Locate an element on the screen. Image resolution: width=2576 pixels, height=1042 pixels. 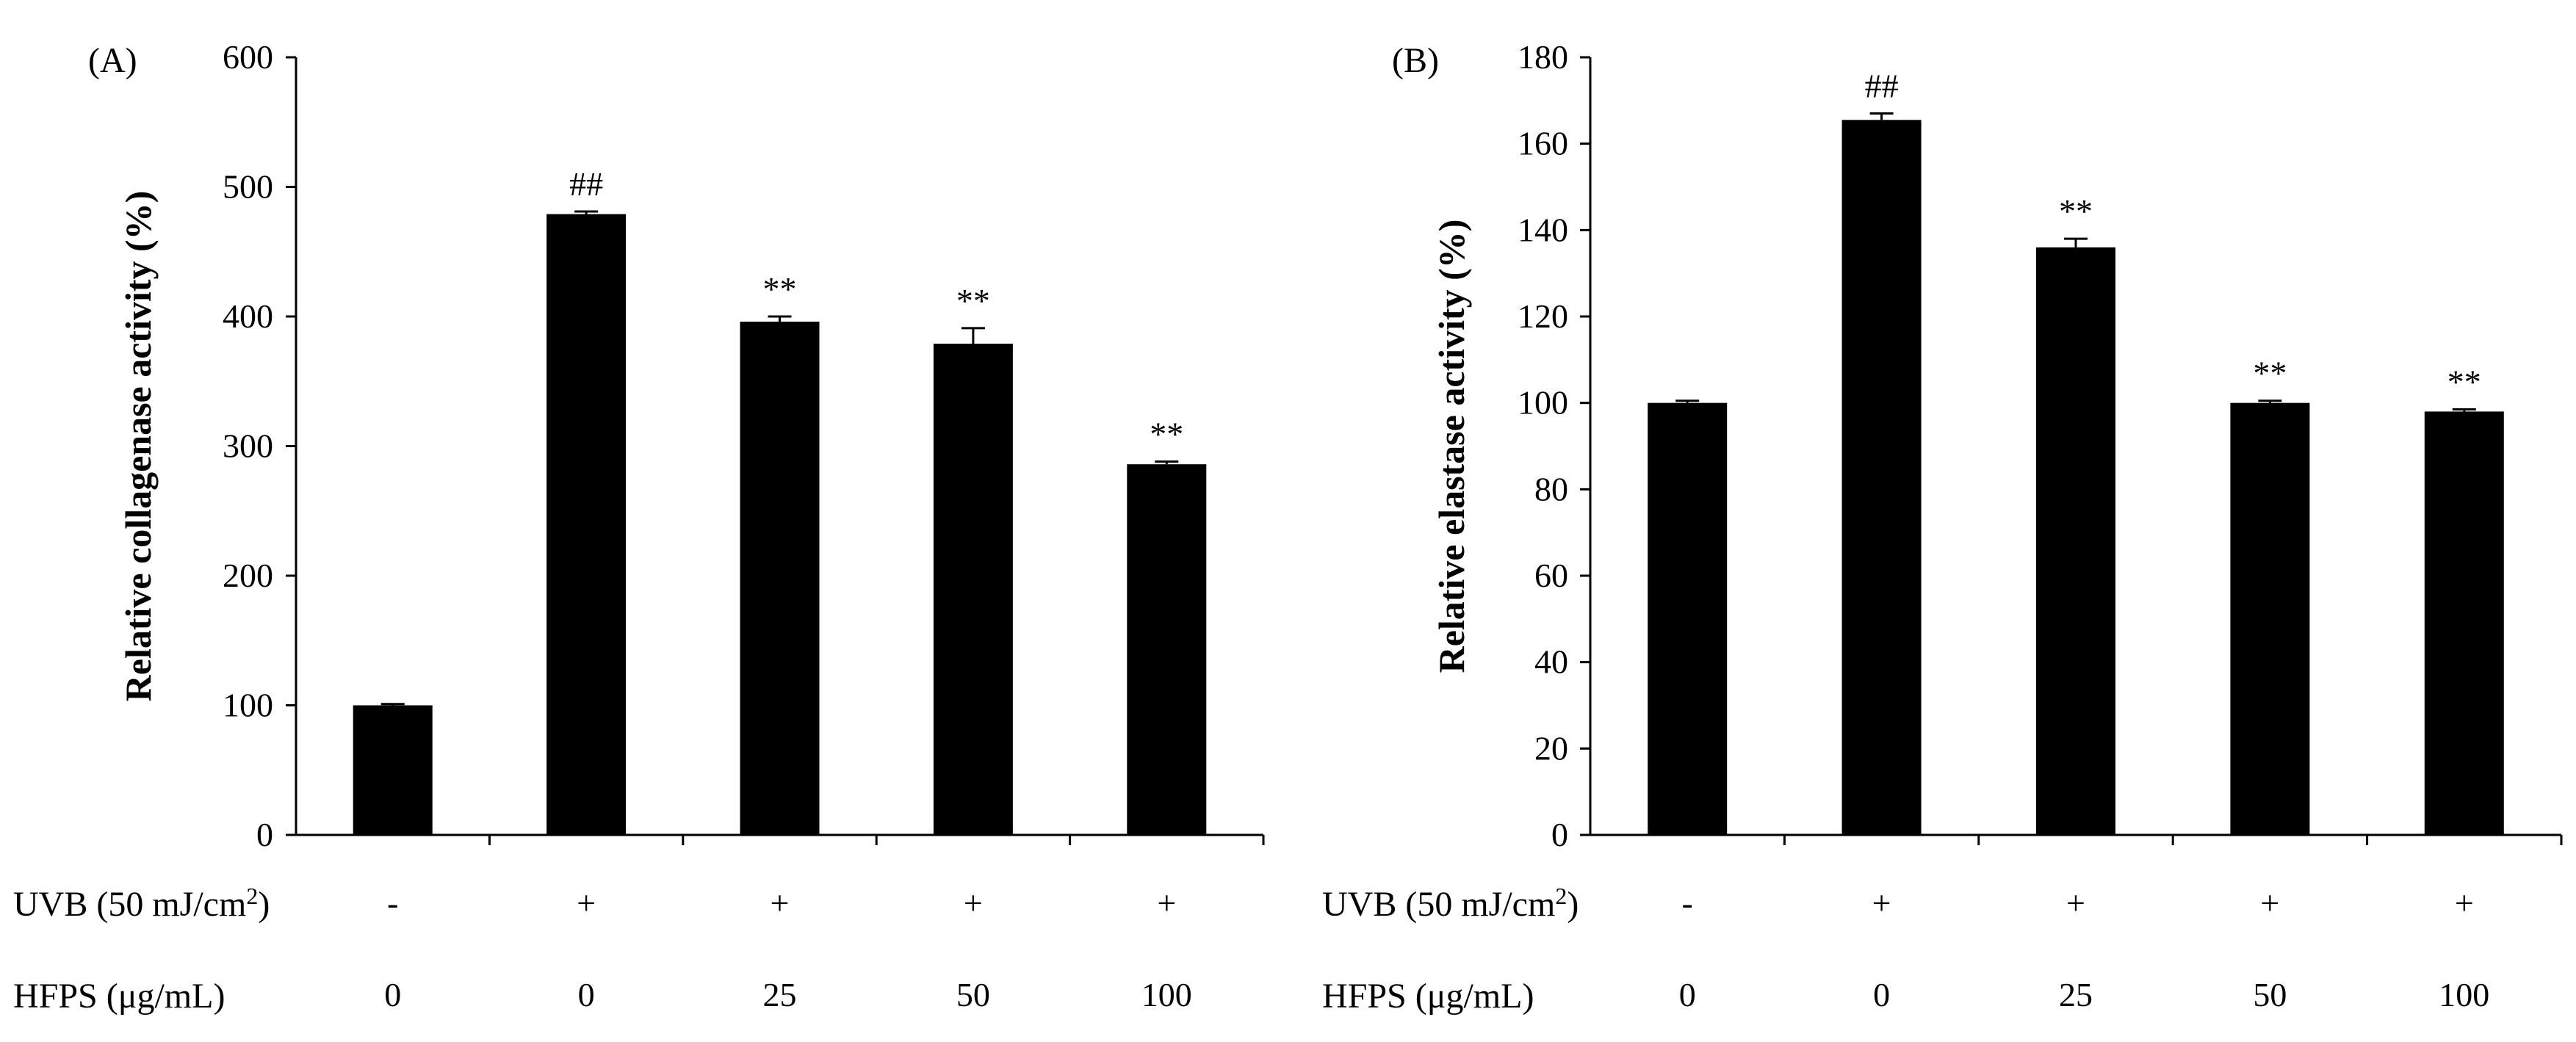
y-axis-title: Relative collagenase activity (%) is located at coordinates (138, 446).